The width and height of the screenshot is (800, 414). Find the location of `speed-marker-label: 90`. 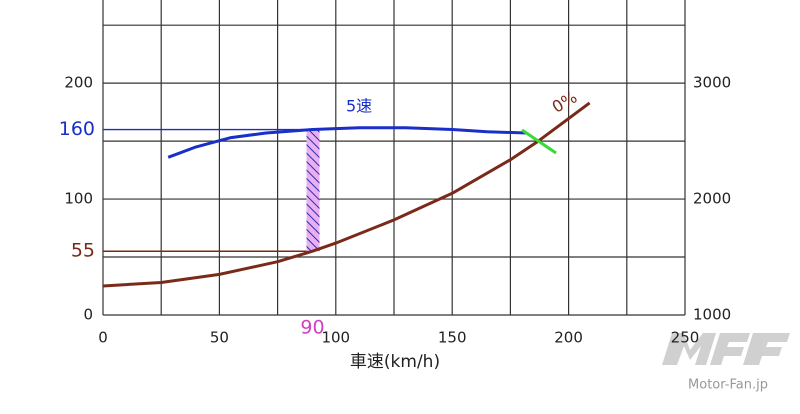

speed-marker-label: 90 is located at coordinates (312, 328).